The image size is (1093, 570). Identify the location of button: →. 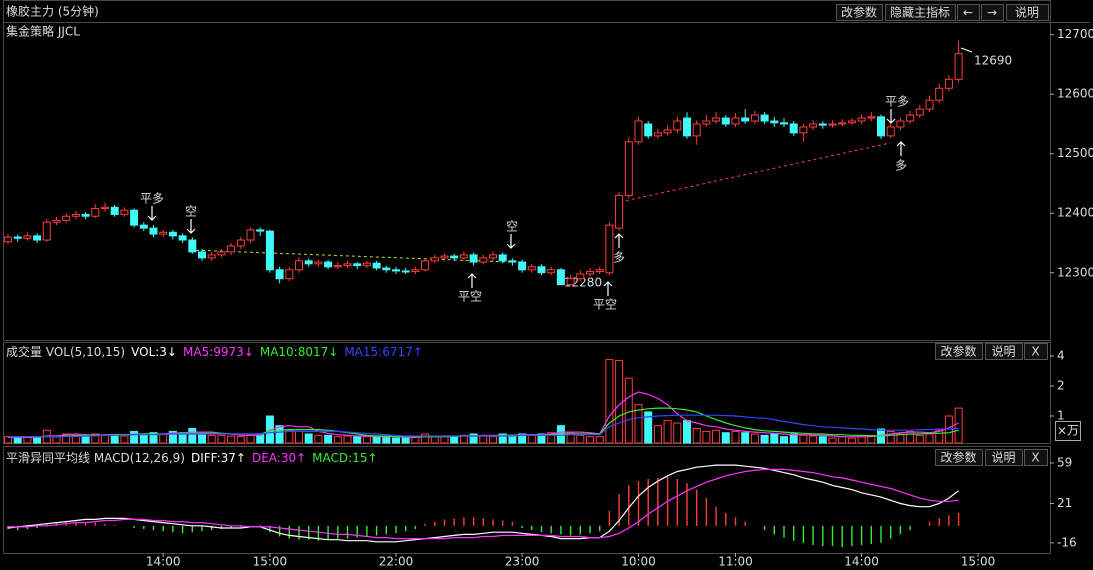
(992, 12).